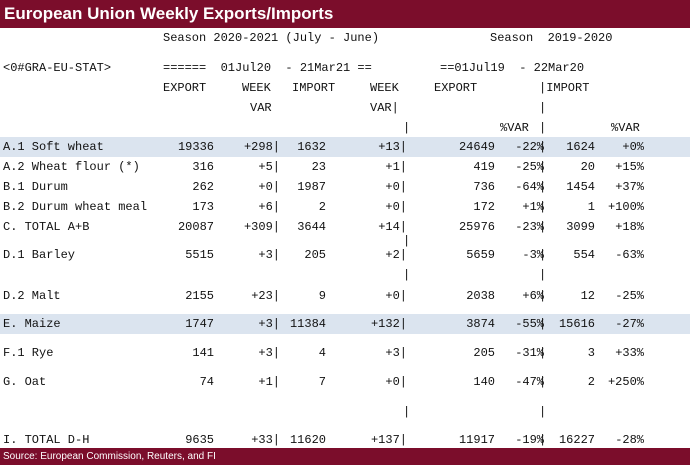  Describe the element at coordinates (625, 382) in the screenshot. I see `cell-var-imp: +250%` at that location.